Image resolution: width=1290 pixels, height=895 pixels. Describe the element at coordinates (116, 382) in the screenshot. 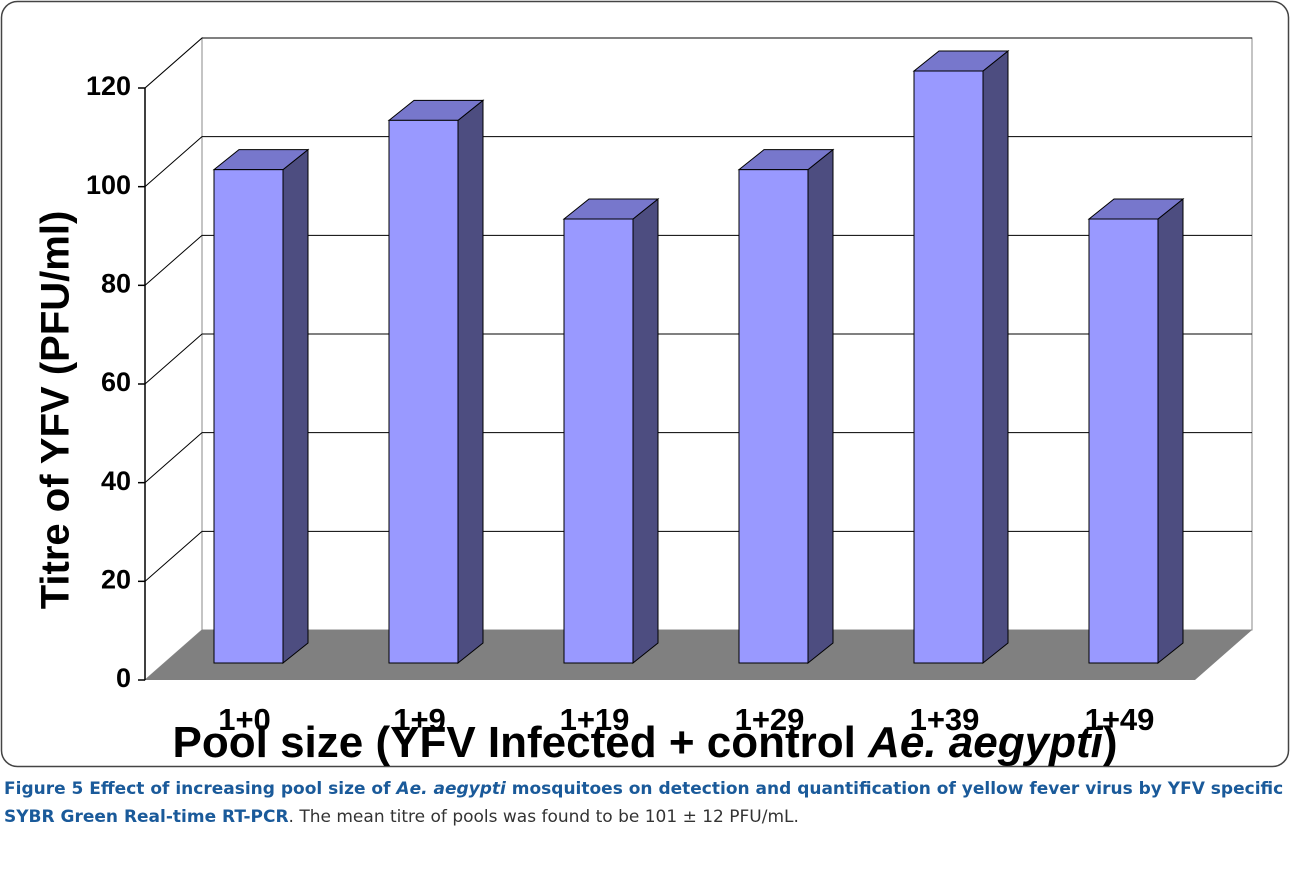

I see `y-tick-label: 60` at that location.